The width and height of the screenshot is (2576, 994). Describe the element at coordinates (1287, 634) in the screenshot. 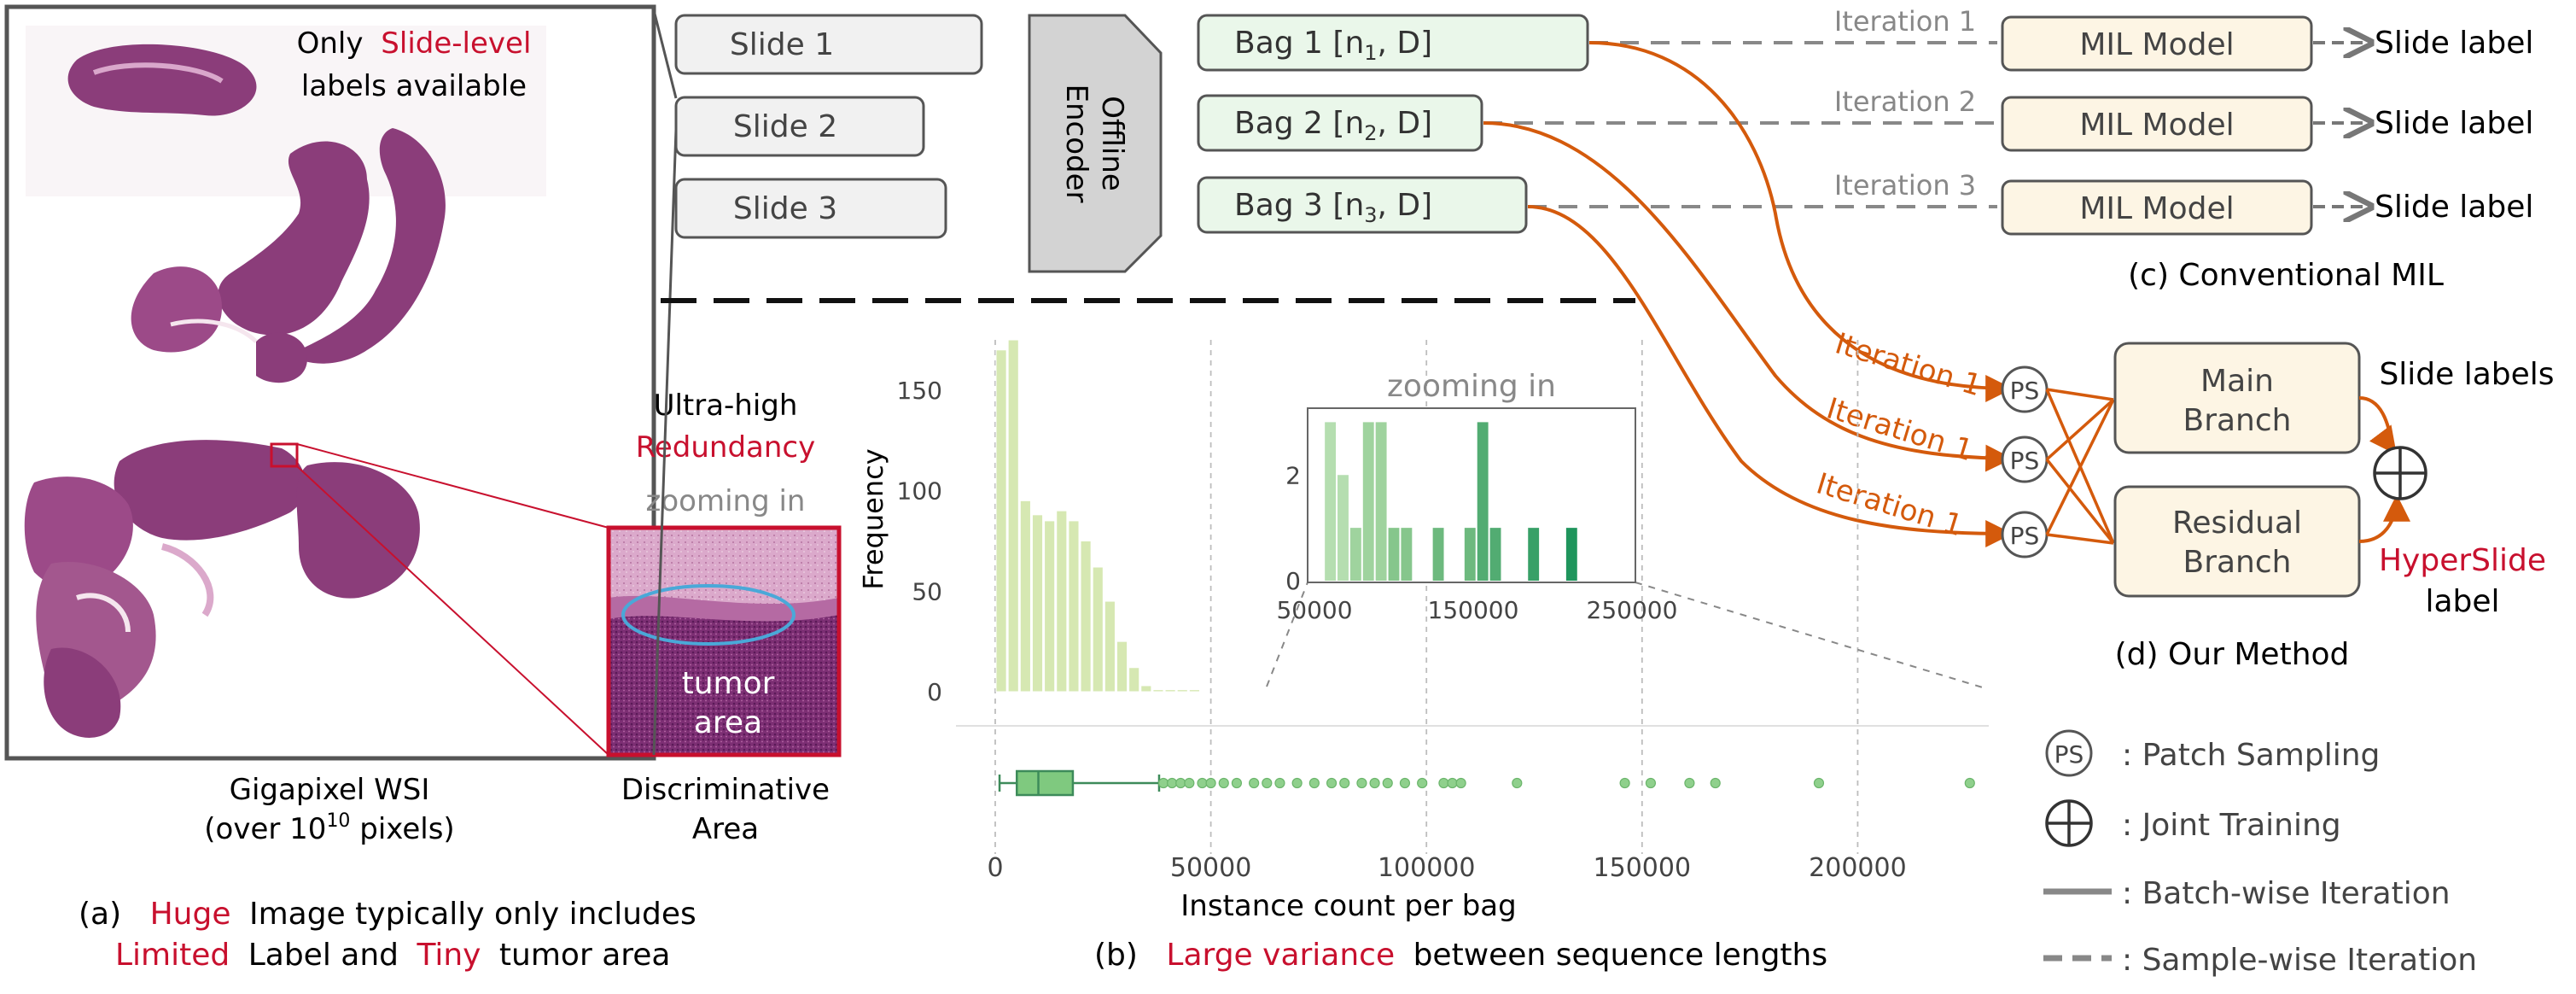

I see `zoom-guide-left` at that location.